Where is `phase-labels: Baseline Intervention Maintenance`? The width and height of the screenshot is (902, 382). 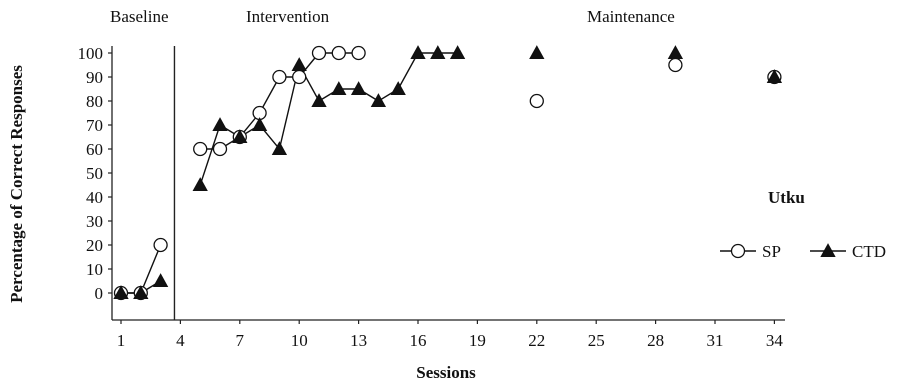
phase-labels: Baseline Intervention Maintenance is located at coordinates (392, 16).